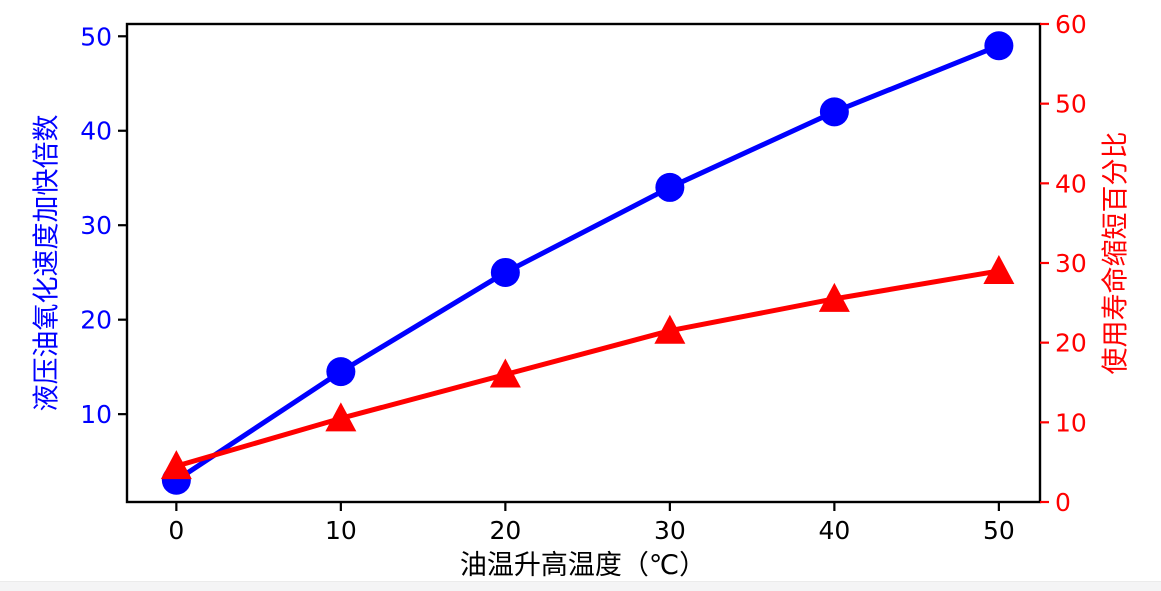  I want to click on right-y-tick-label: 50, so click(1071, 104).